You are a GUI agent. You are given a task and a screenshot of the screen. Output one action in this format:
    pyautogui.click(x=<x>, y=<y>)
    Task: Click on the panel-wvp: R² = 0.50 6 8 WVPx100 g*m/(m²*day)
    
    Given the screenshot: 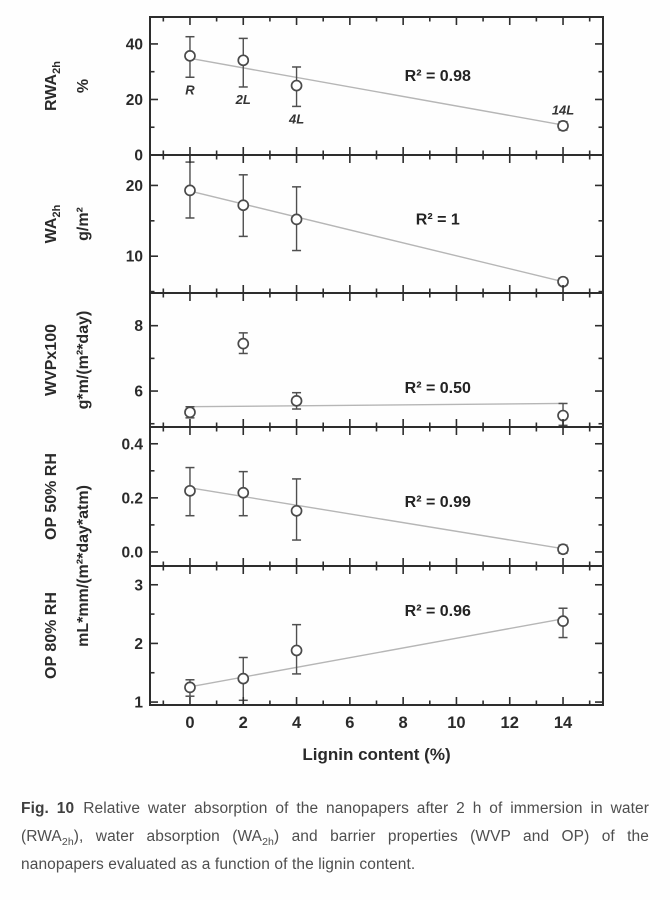 What is the action you would take?
    pyautogui.click(x=323, y=360)
    